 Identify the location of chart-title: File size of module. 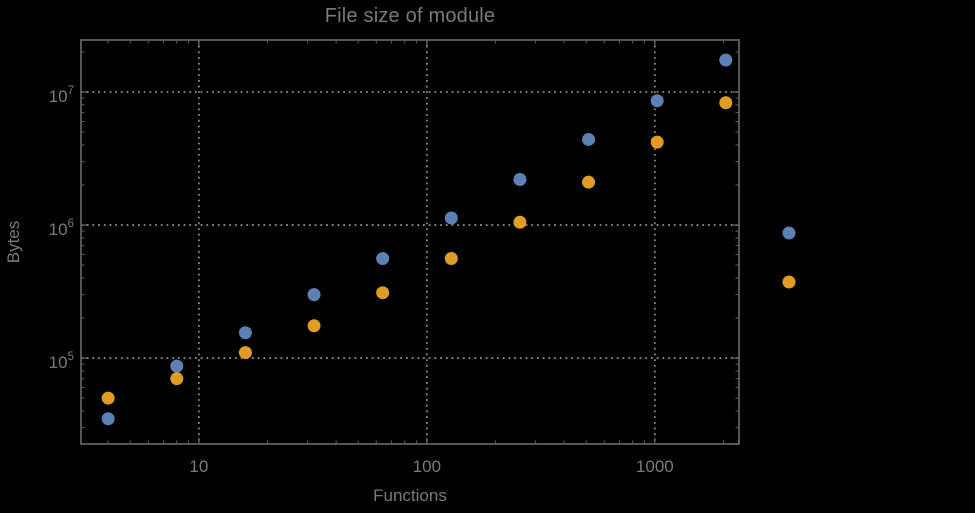
(410, 16).